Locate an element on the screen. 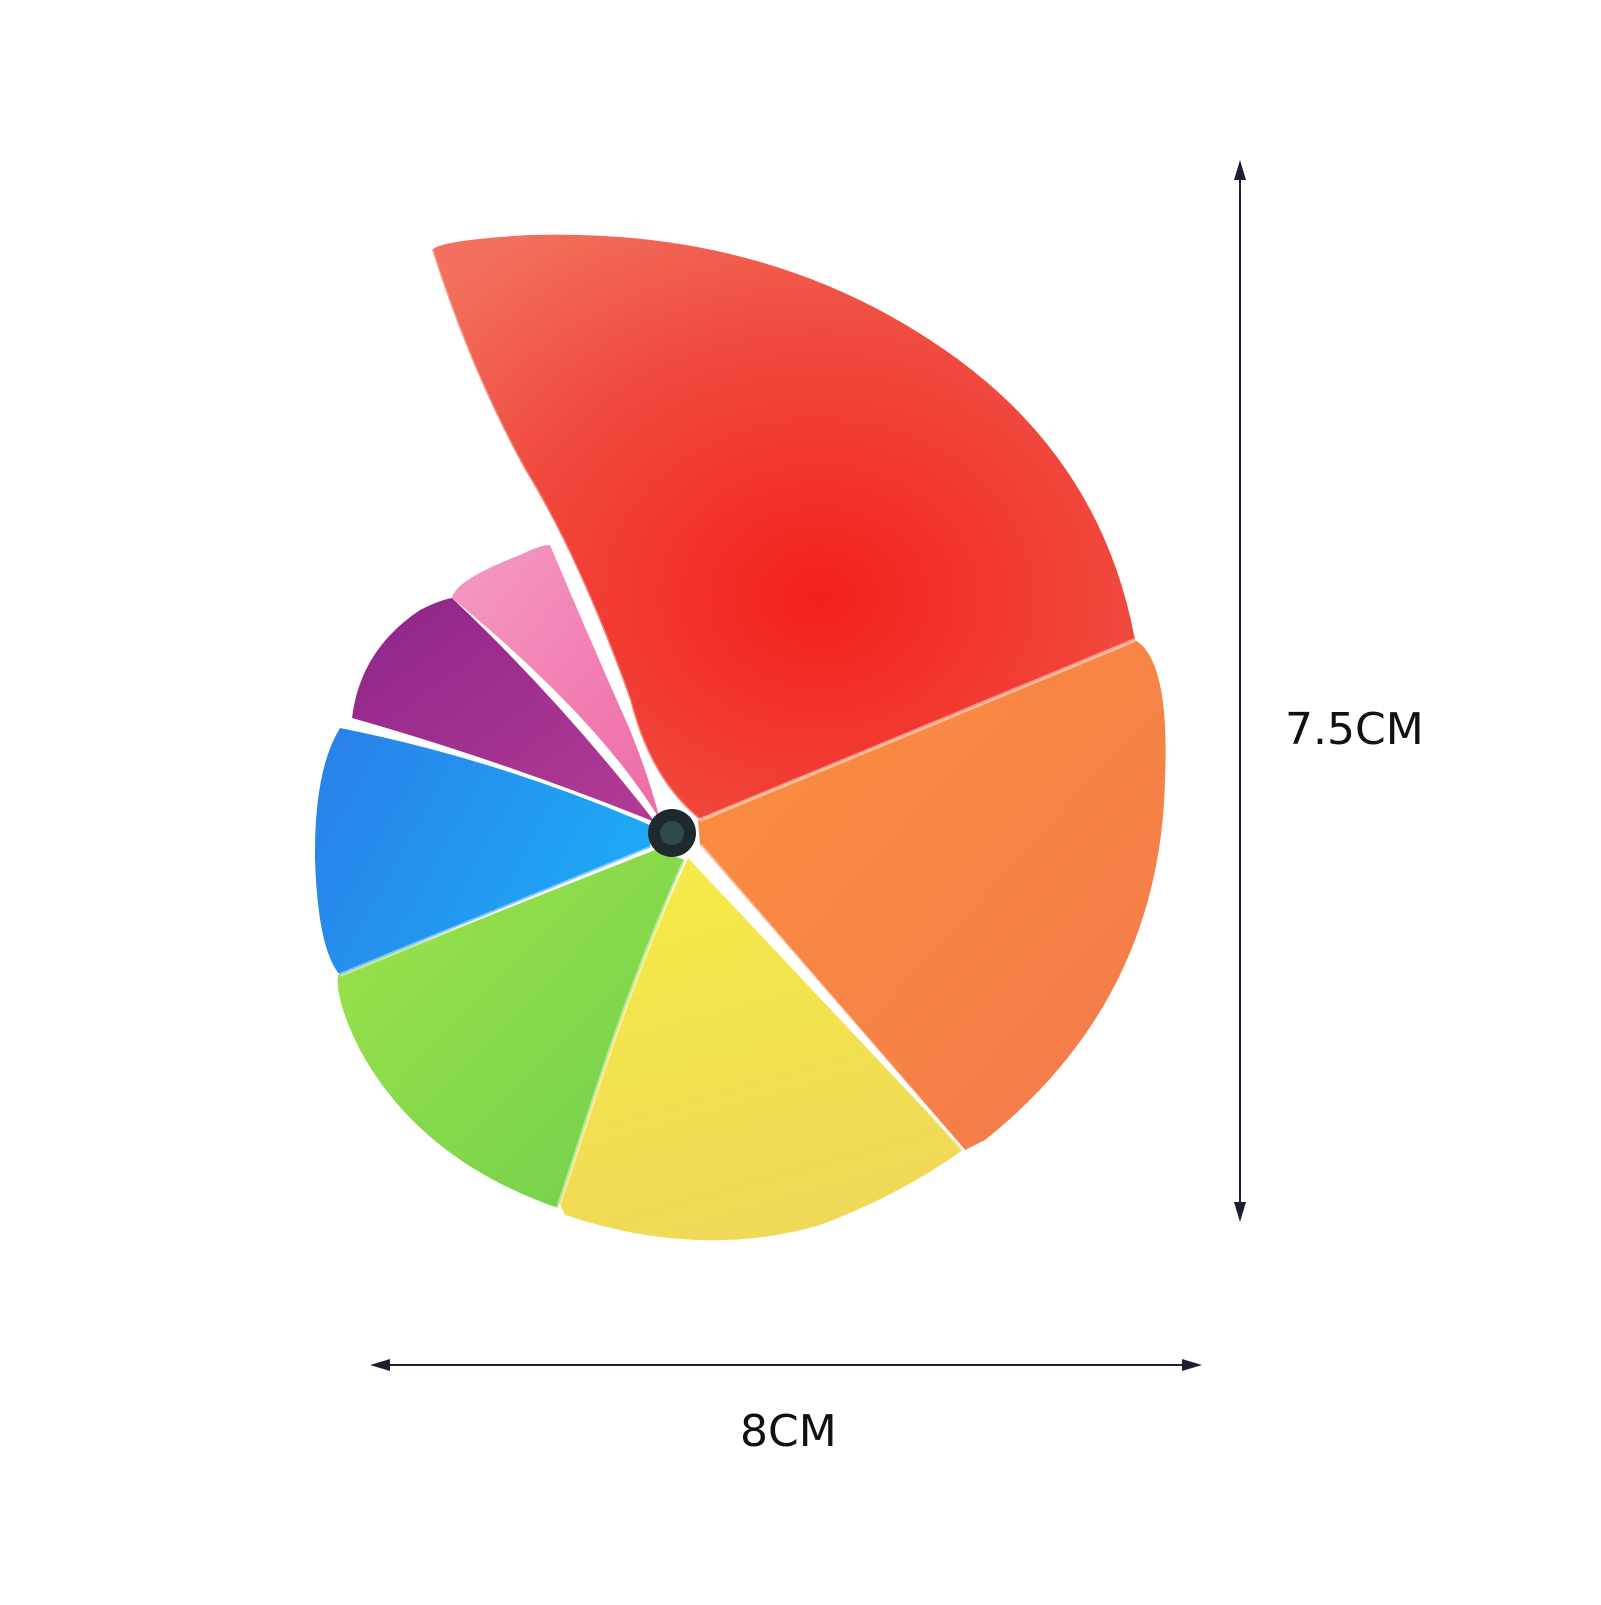 This screenshot has width=1601, height=1605. center-hub-inner is located at coordinates (672, 833).